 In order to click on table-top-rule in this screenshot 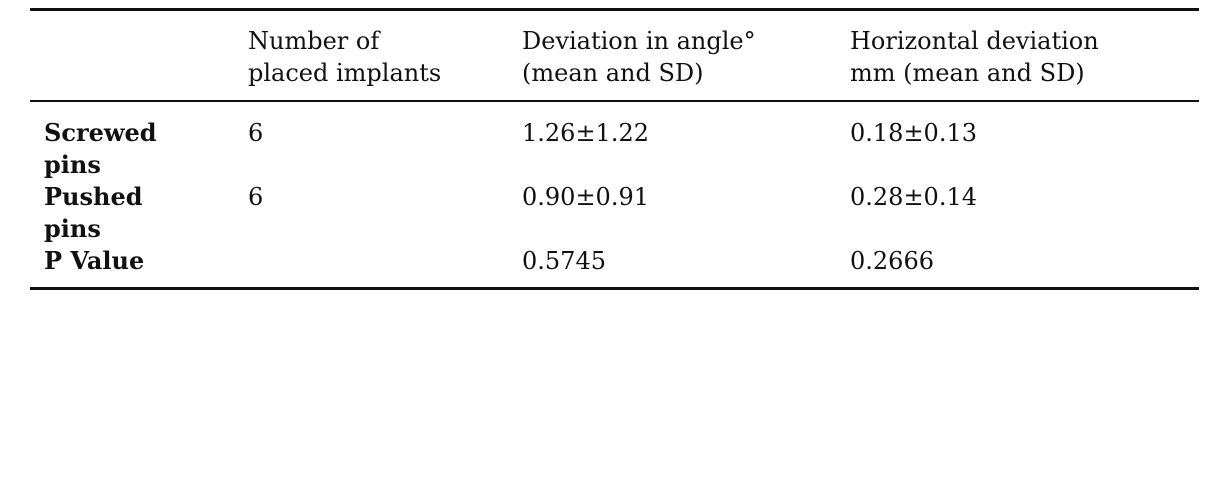, I will do `click(614, 9)`.